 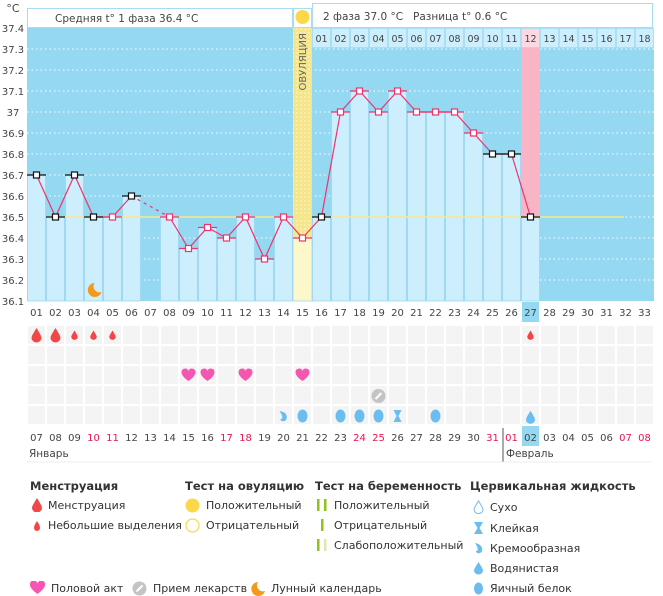 What do you see at coordinates (36, 438) in the screenshot?
I see `date-label: 07` at bounding box center [36, 438].